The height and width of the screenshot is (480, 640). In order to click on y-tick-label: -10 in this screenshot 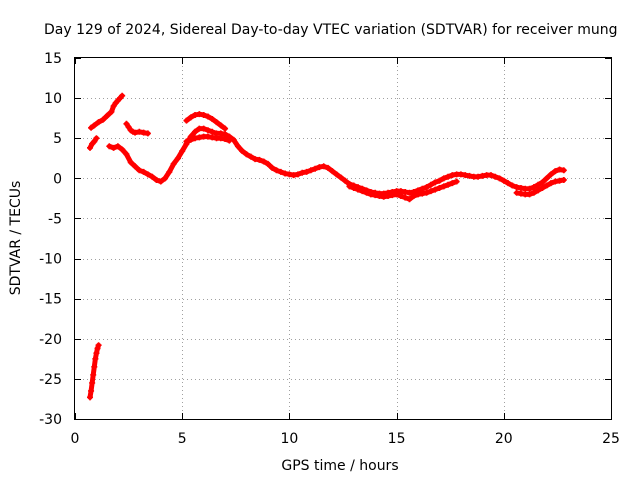, I will do `click(50, 260)`.